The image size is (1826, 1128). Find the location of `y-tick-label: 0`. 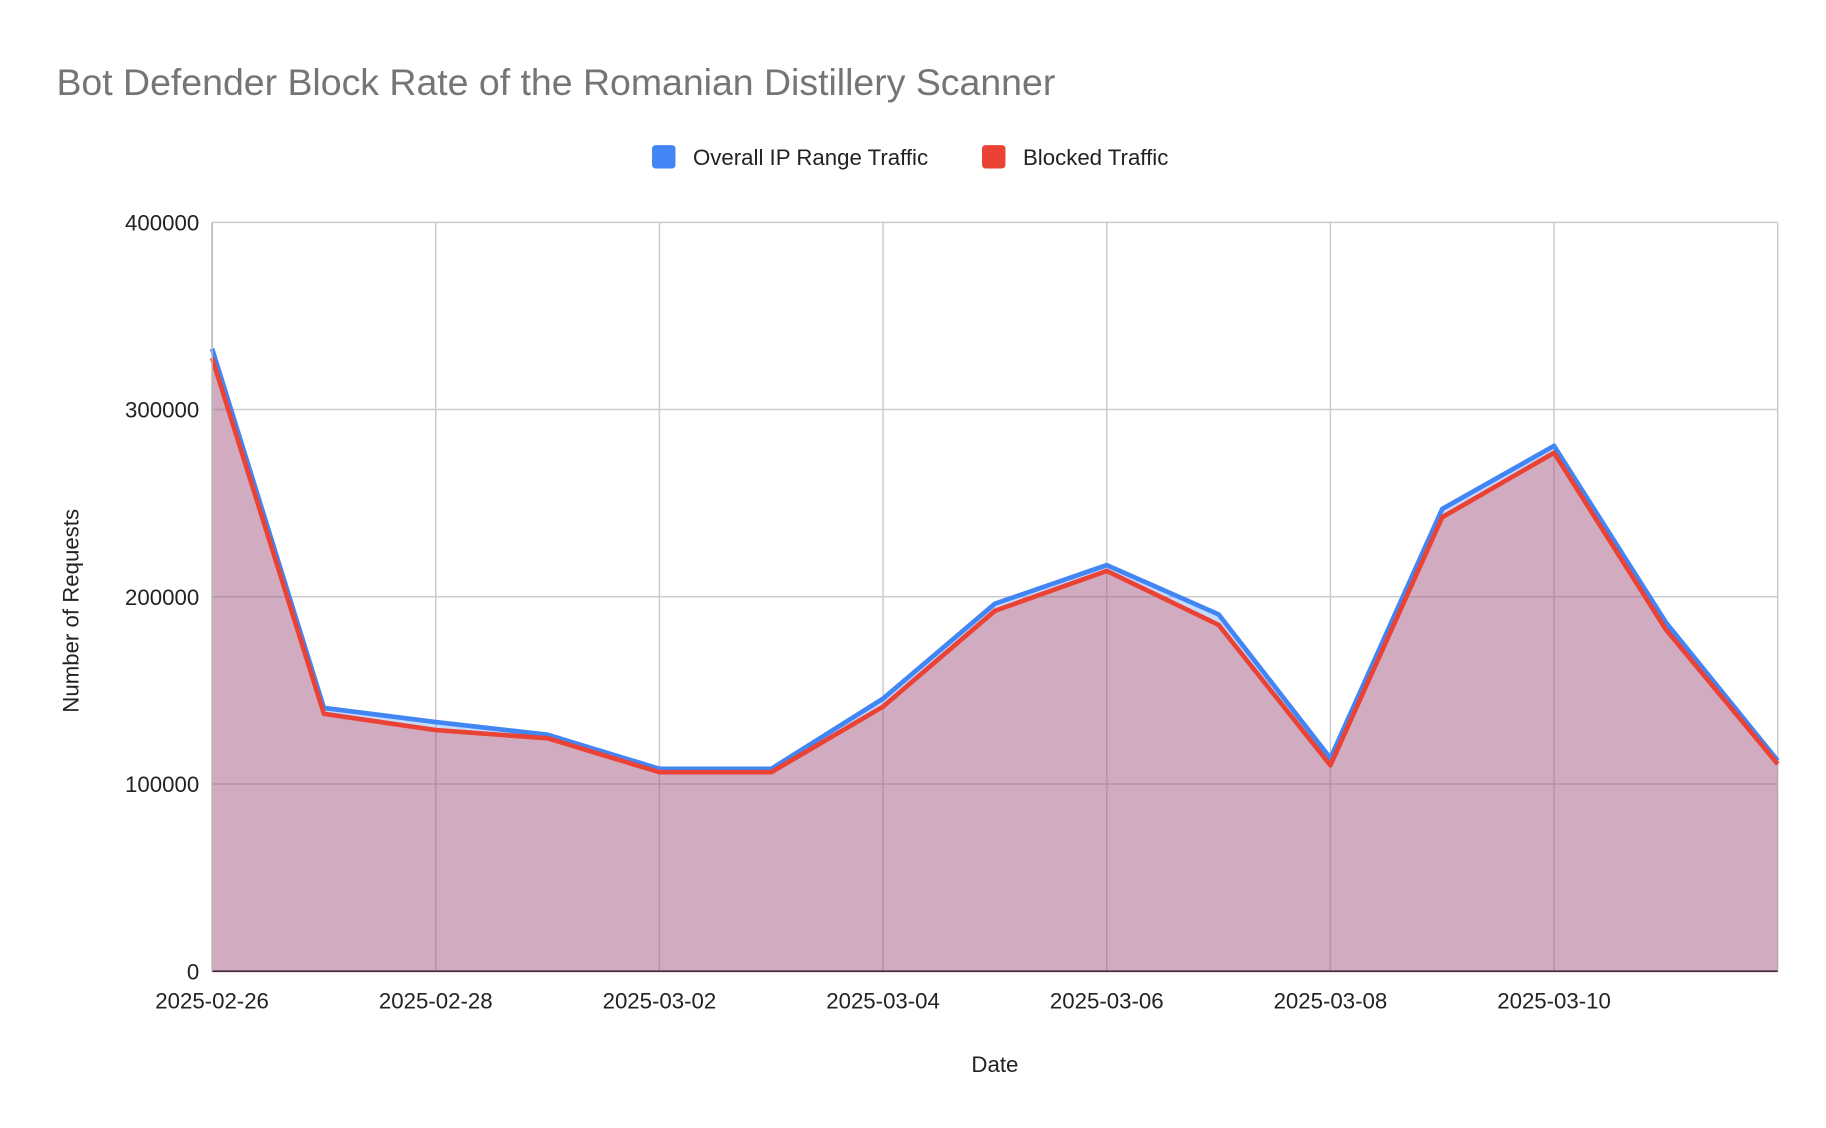

y-tick-label: 0 is located at coordinates (193, 971).